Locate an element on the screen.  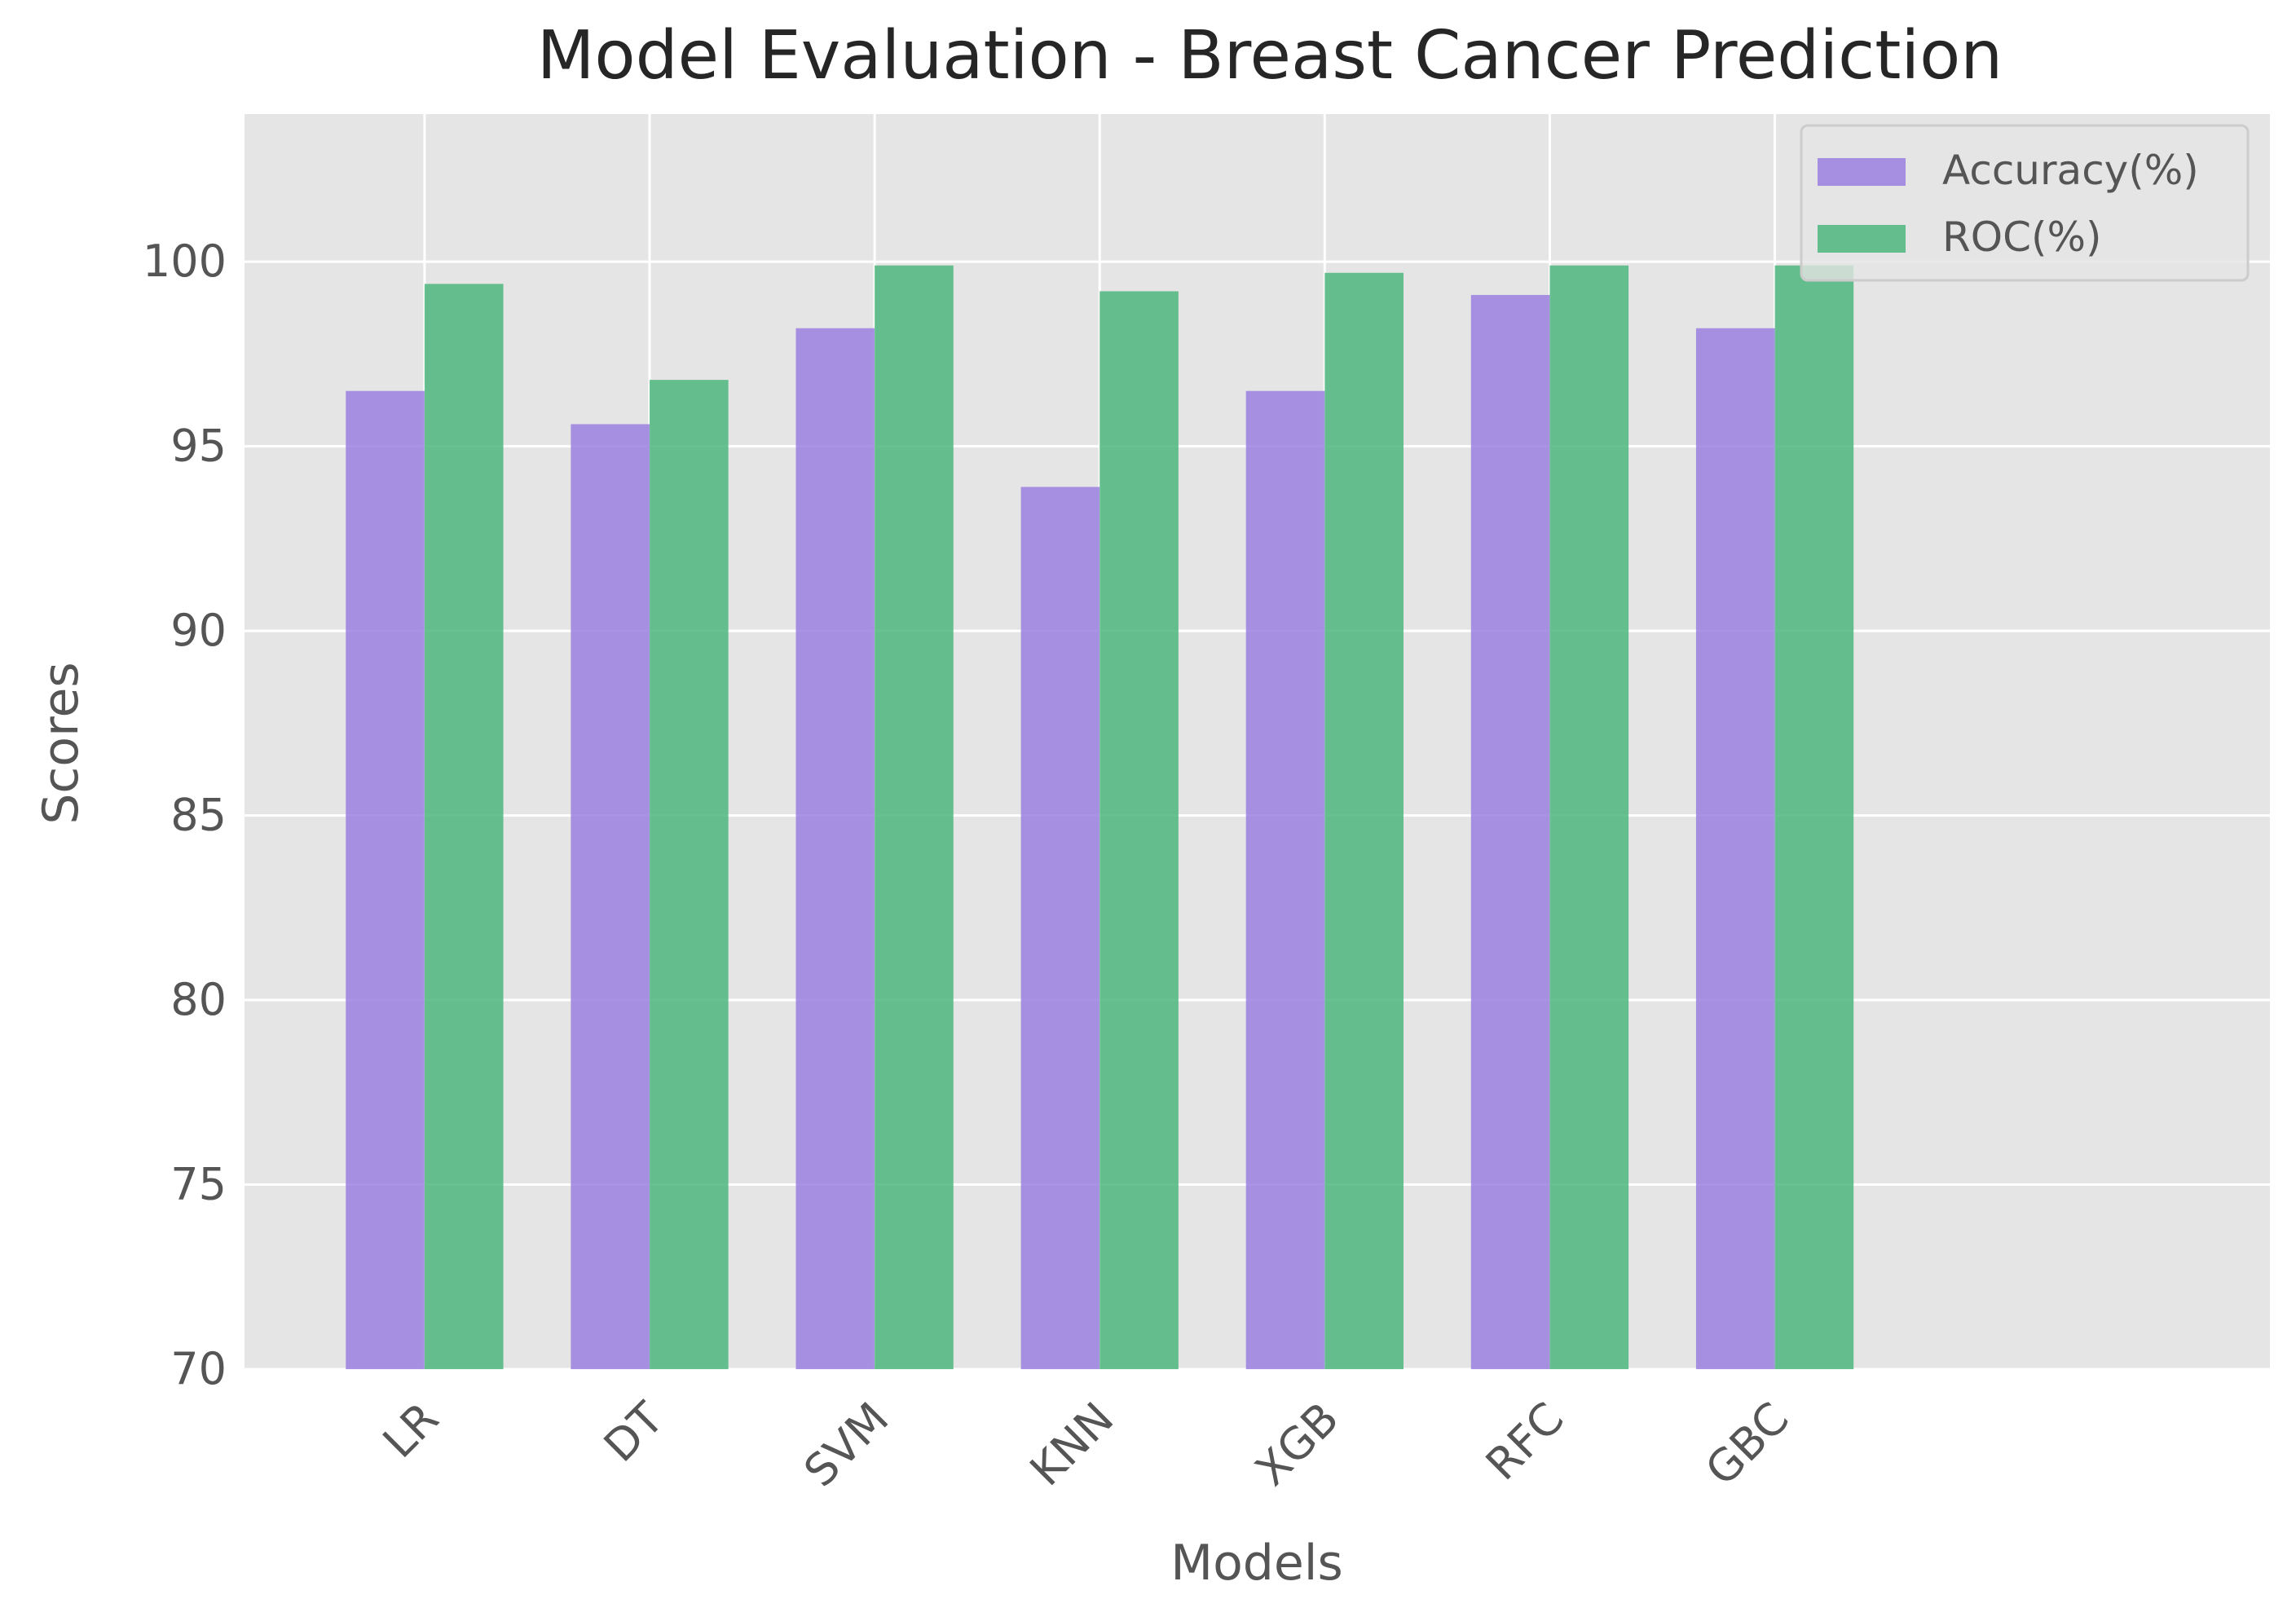
bar-roc-rfc is located at coordinates (1589, 817).